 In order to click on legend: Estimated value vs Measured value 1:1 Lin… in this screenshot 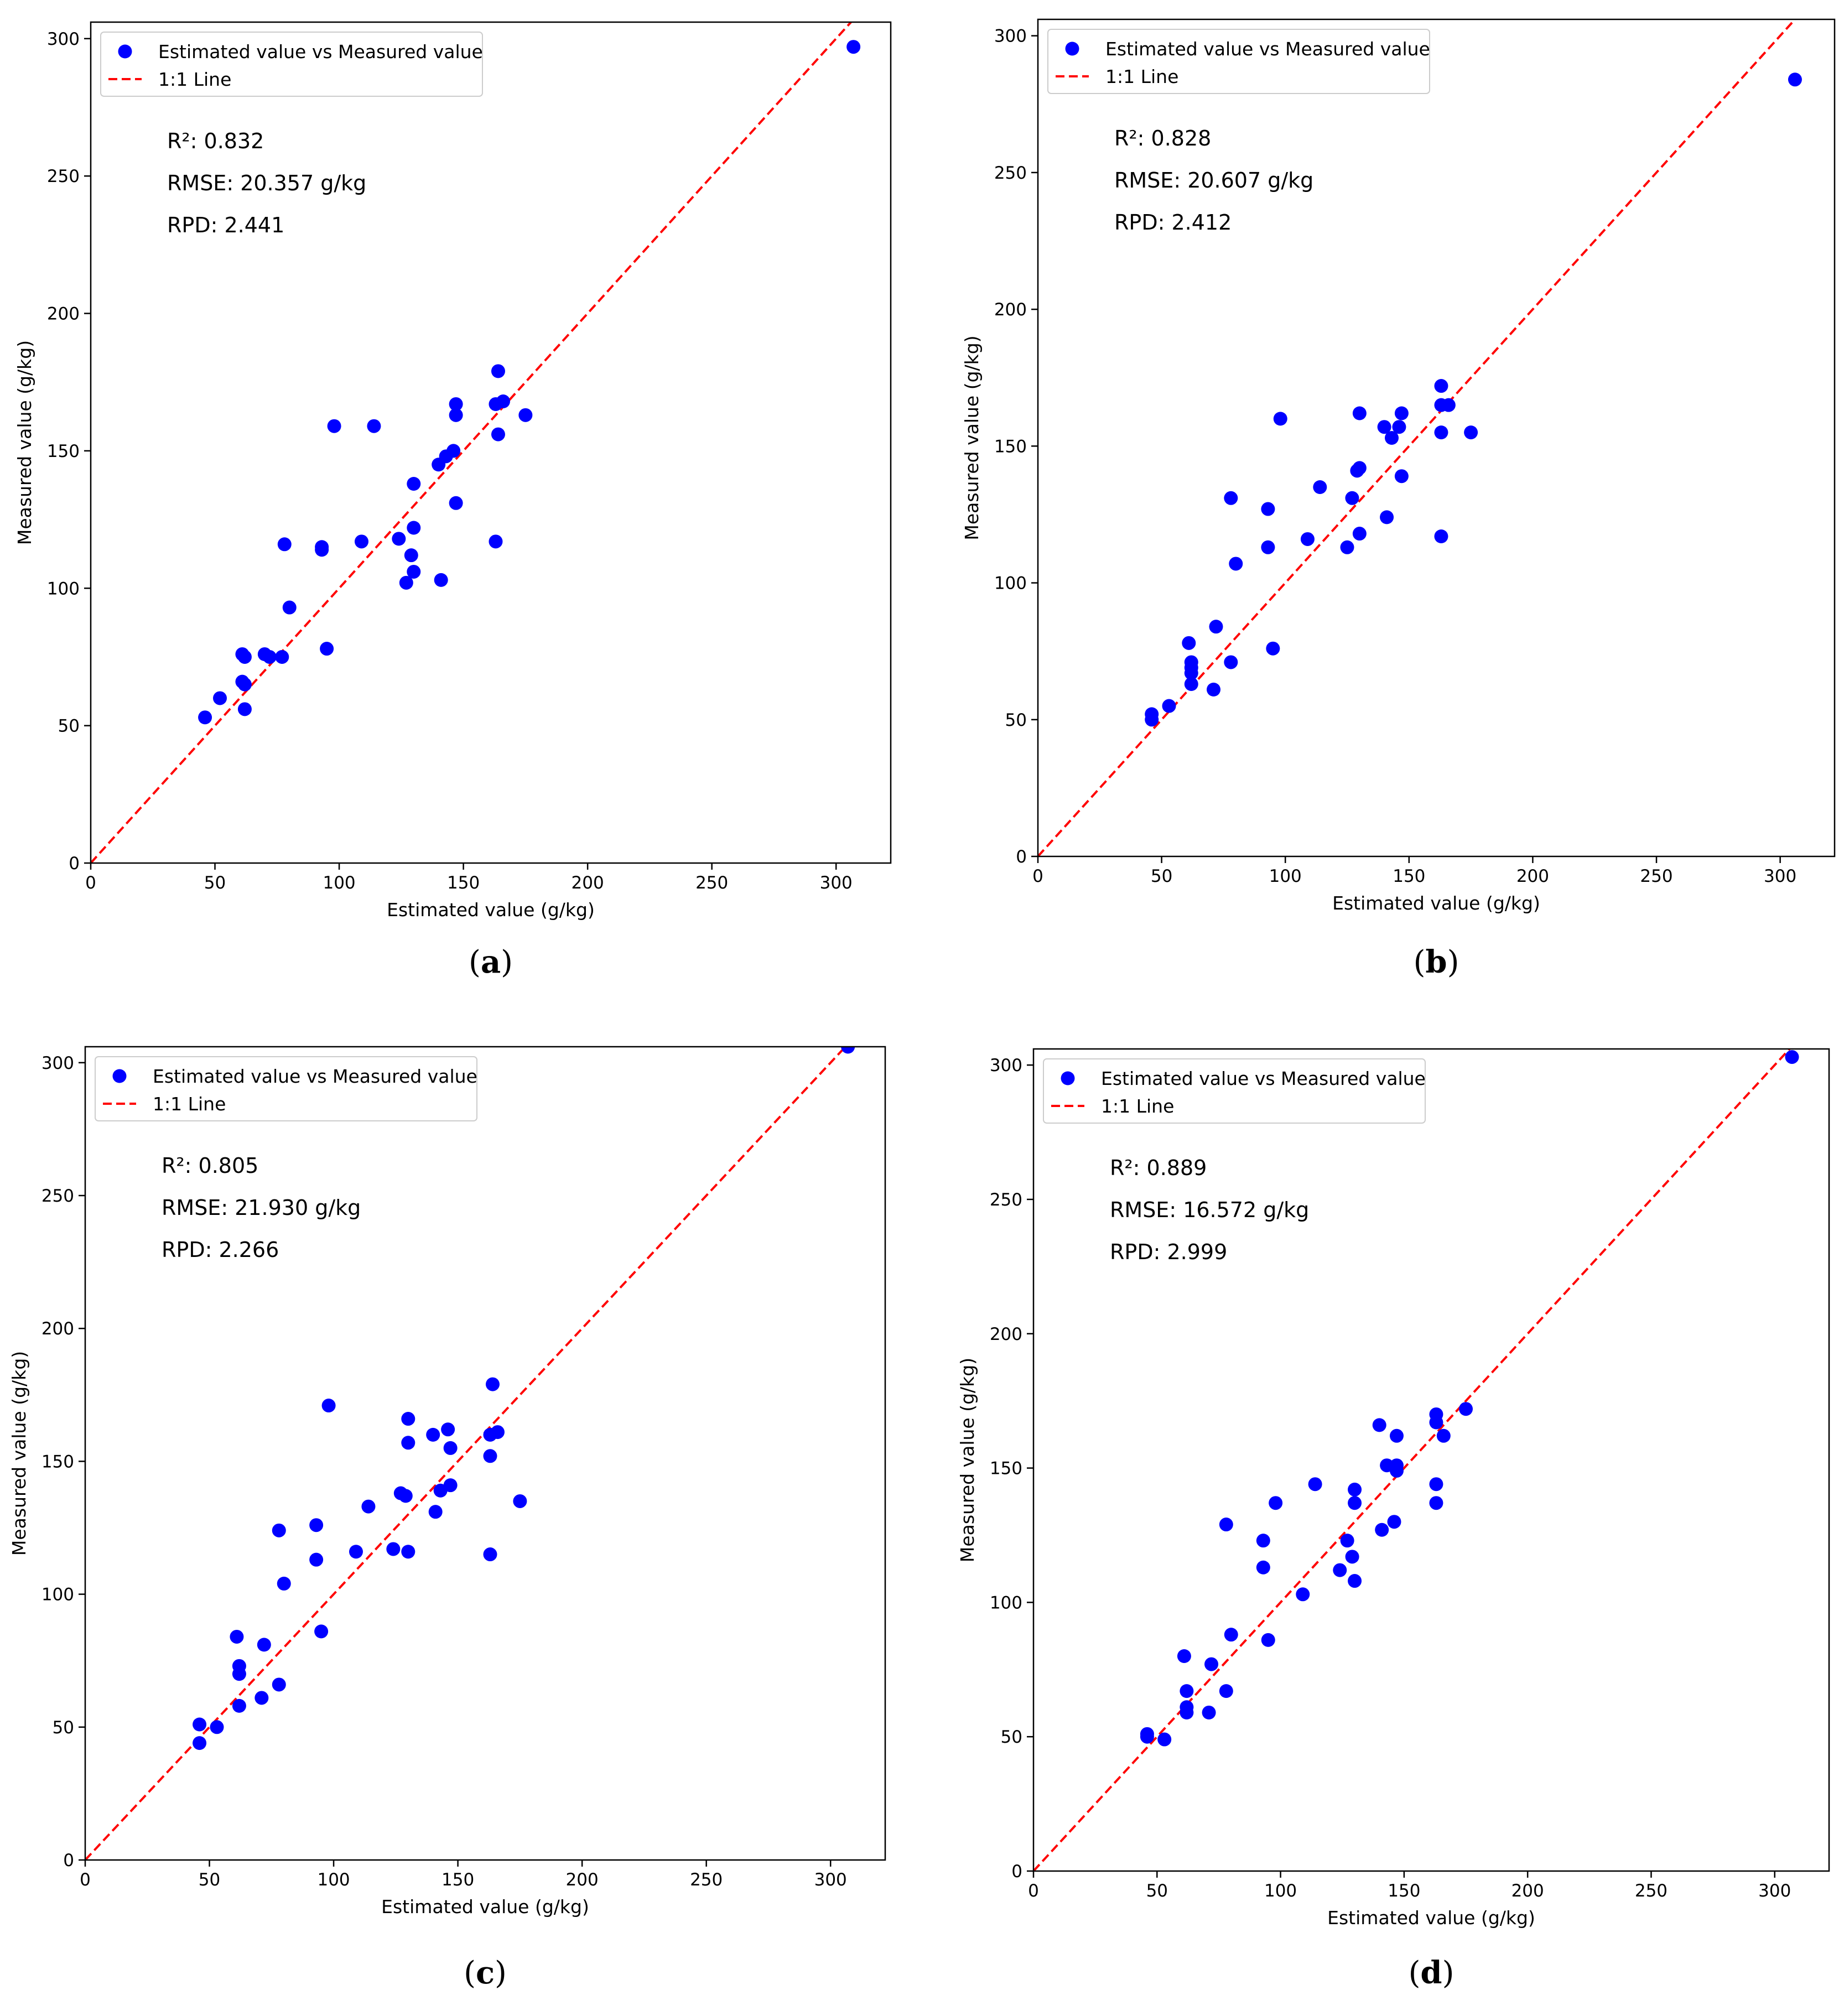, I will do `click(1238, 62)`.